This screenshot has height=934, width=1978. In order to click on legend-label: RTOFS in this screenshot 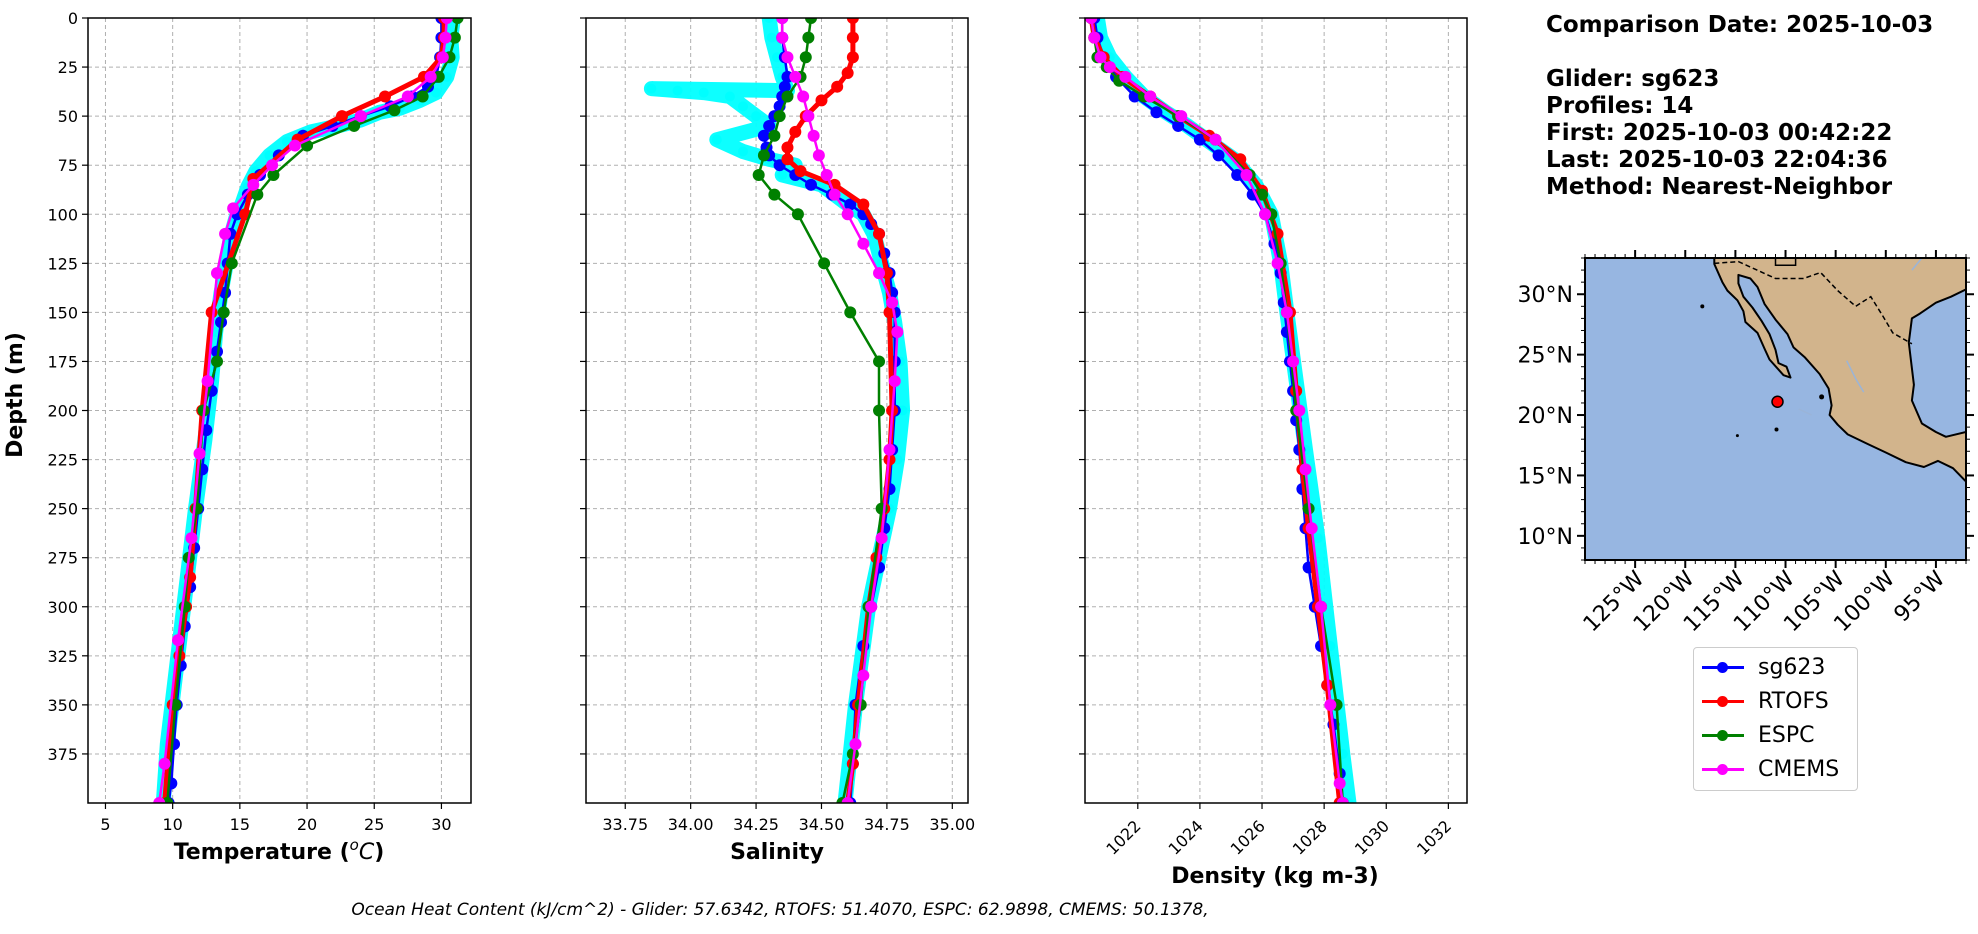, I will do `click(1793, 701)`.